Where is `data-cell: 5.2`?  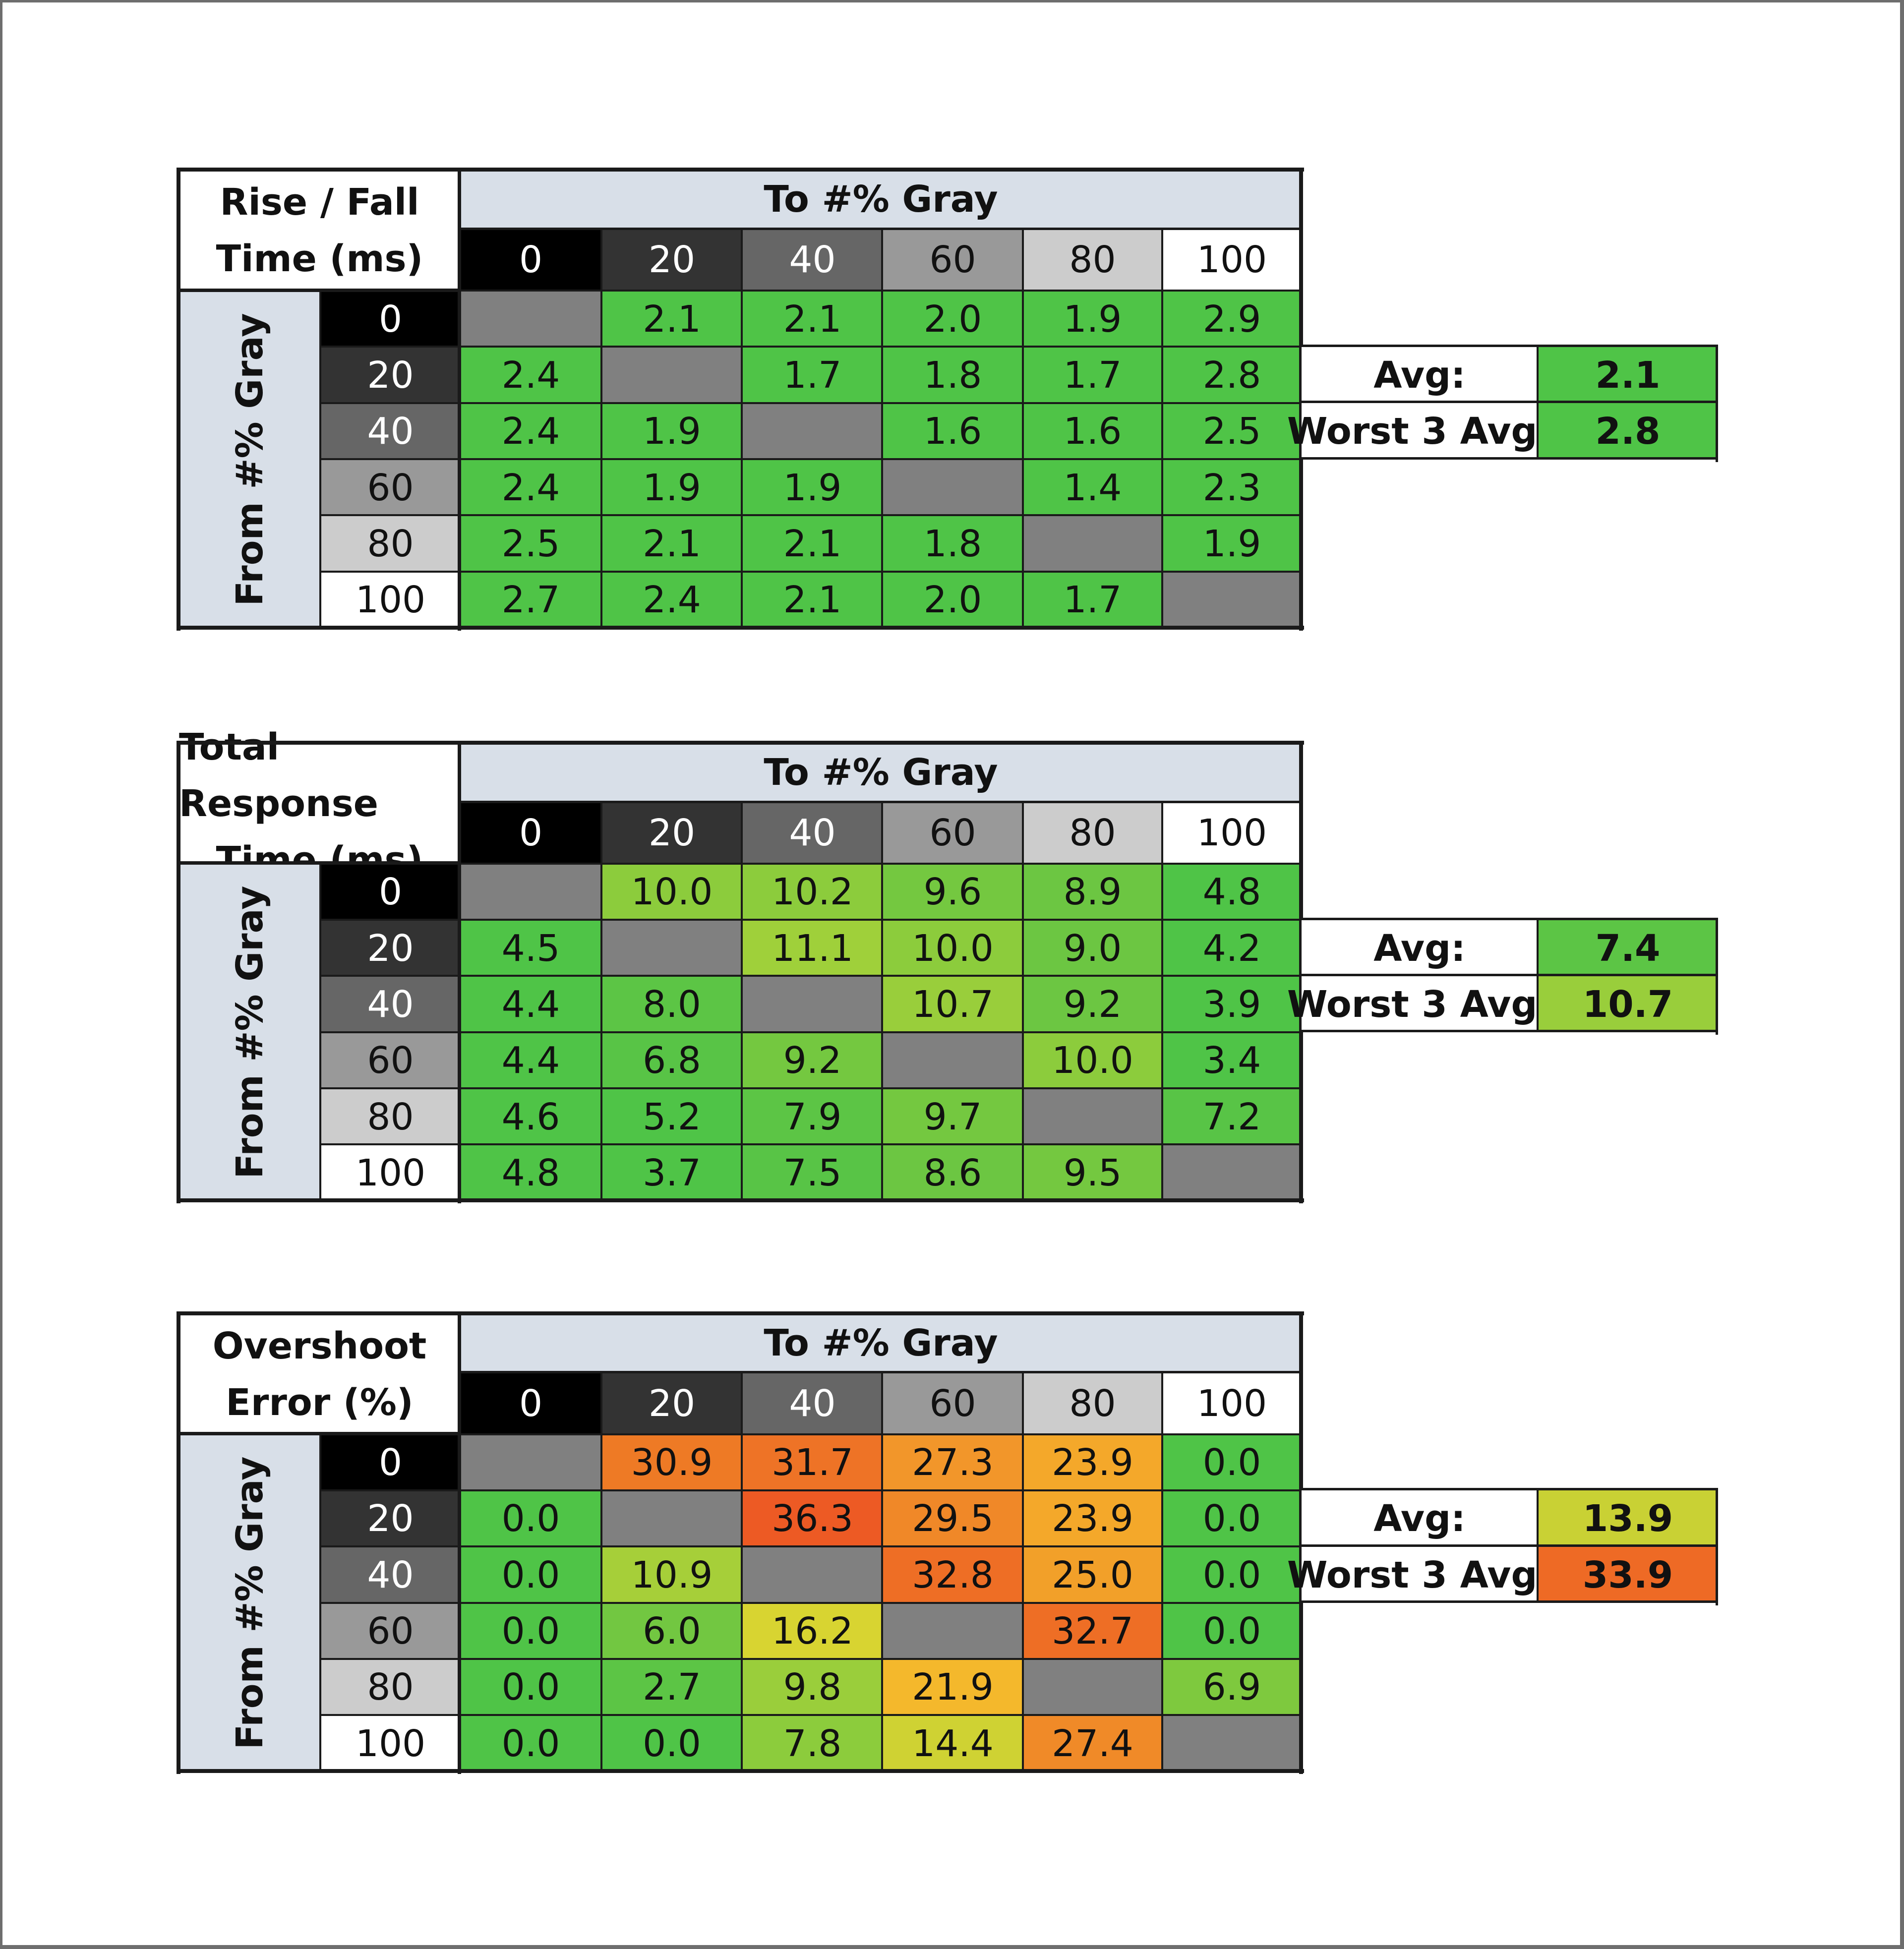
data-cell: 5.2 is located at coordinates (671, 1117).